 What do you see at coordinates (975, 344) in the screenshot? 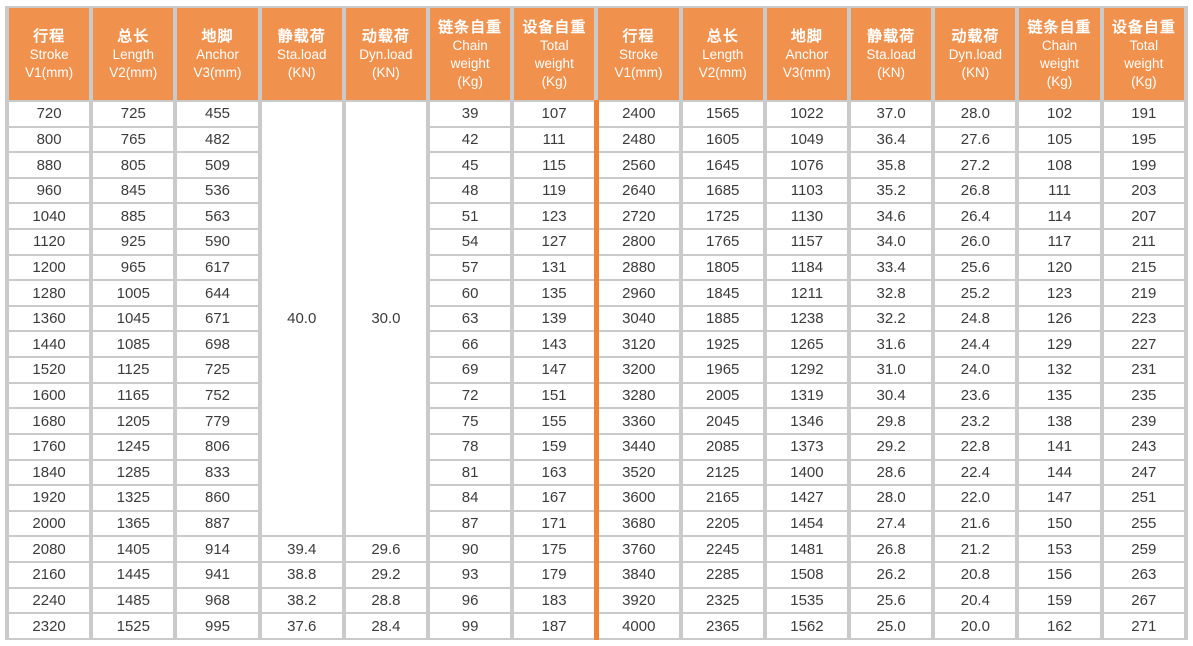
I see `cell-right-dyn-load: 24.4` at bounding box center [975, 344].